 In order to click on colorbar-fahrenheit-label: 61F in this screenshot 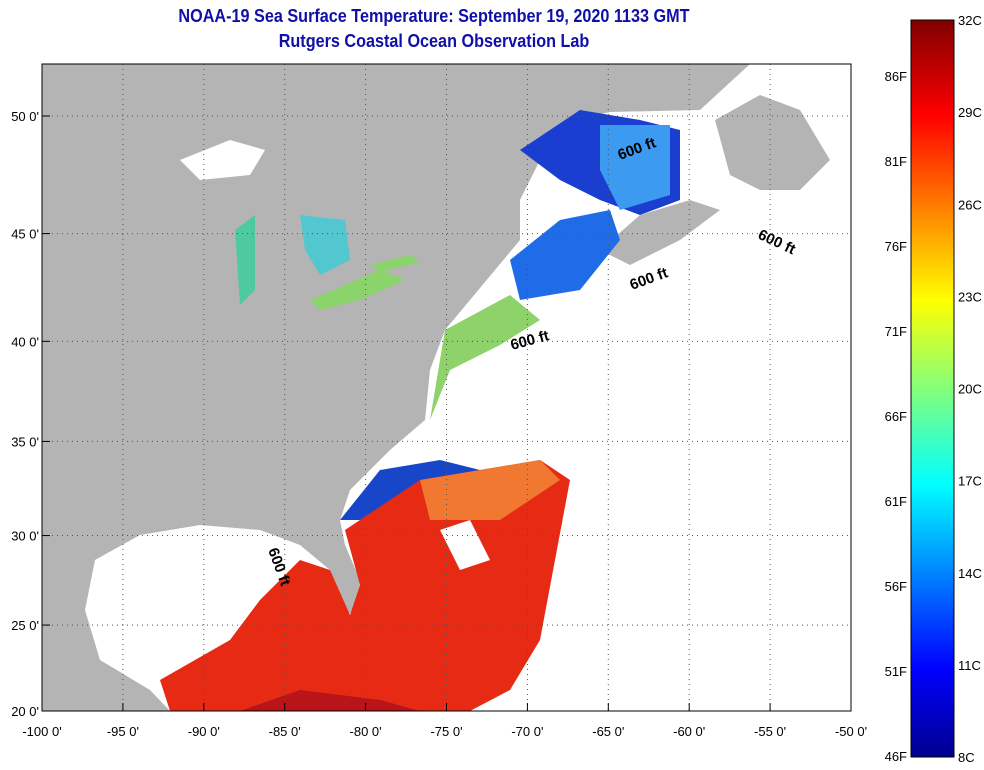, I will do `click(896, 501)`.